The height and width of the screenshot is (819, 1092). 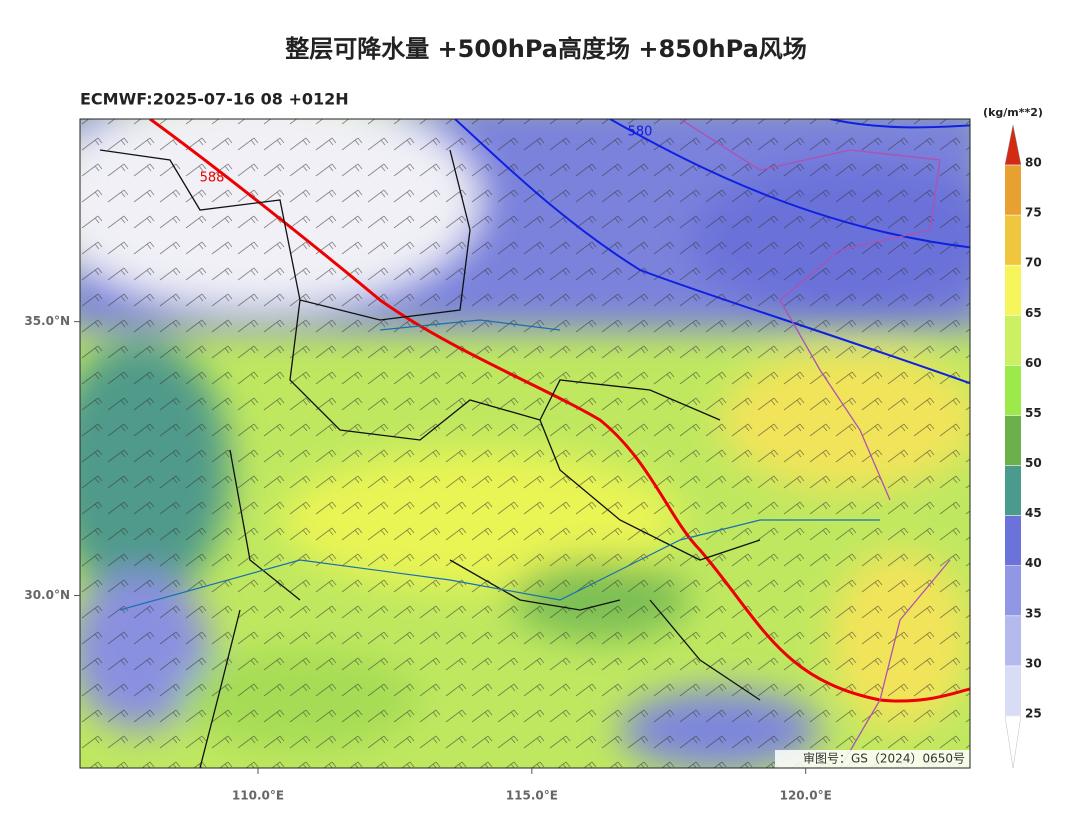 What do you see at coordinates (1033, 663) in the screenshot?
I see `colorbar-tick-label: 30` at bounding box center [1033, 663].